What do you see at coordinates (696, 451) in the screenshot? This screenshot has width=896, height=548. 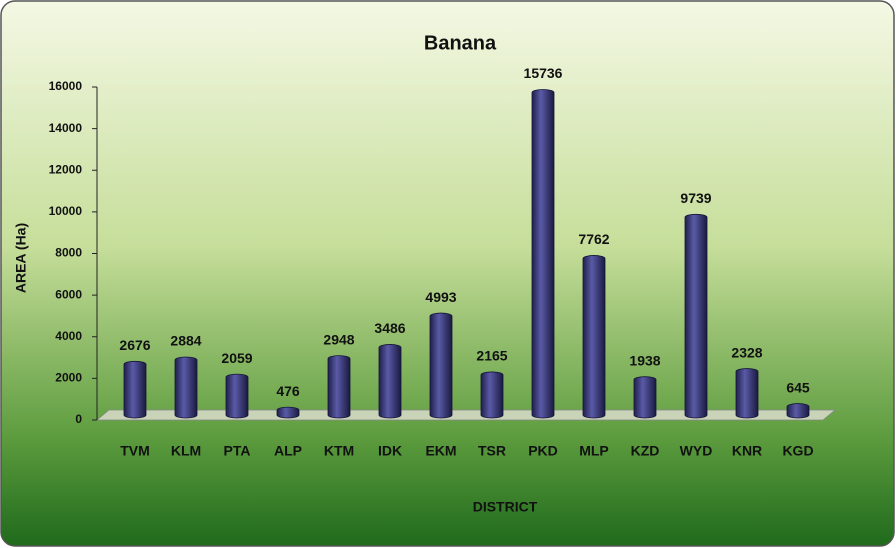 I see `x-tick-label: WYD` at bounding box center [696, 451].